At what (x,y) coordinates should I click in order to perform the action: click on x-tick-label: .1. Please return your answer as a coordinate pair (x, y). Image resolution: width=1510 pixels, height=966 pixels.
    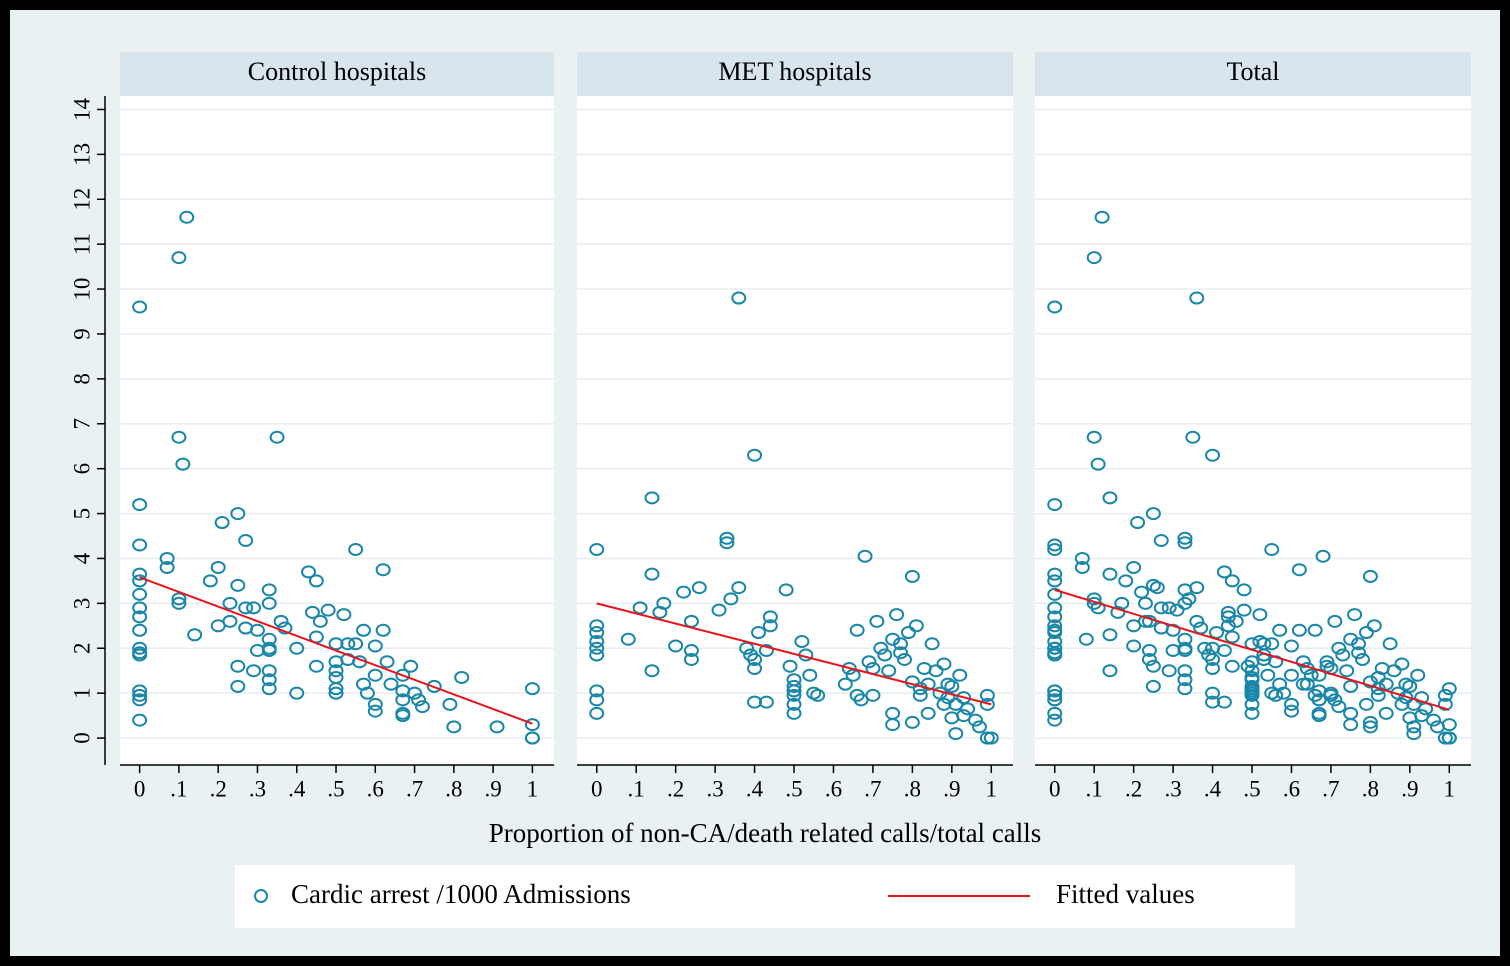
    Looking at the image, I should click on (178, 788).